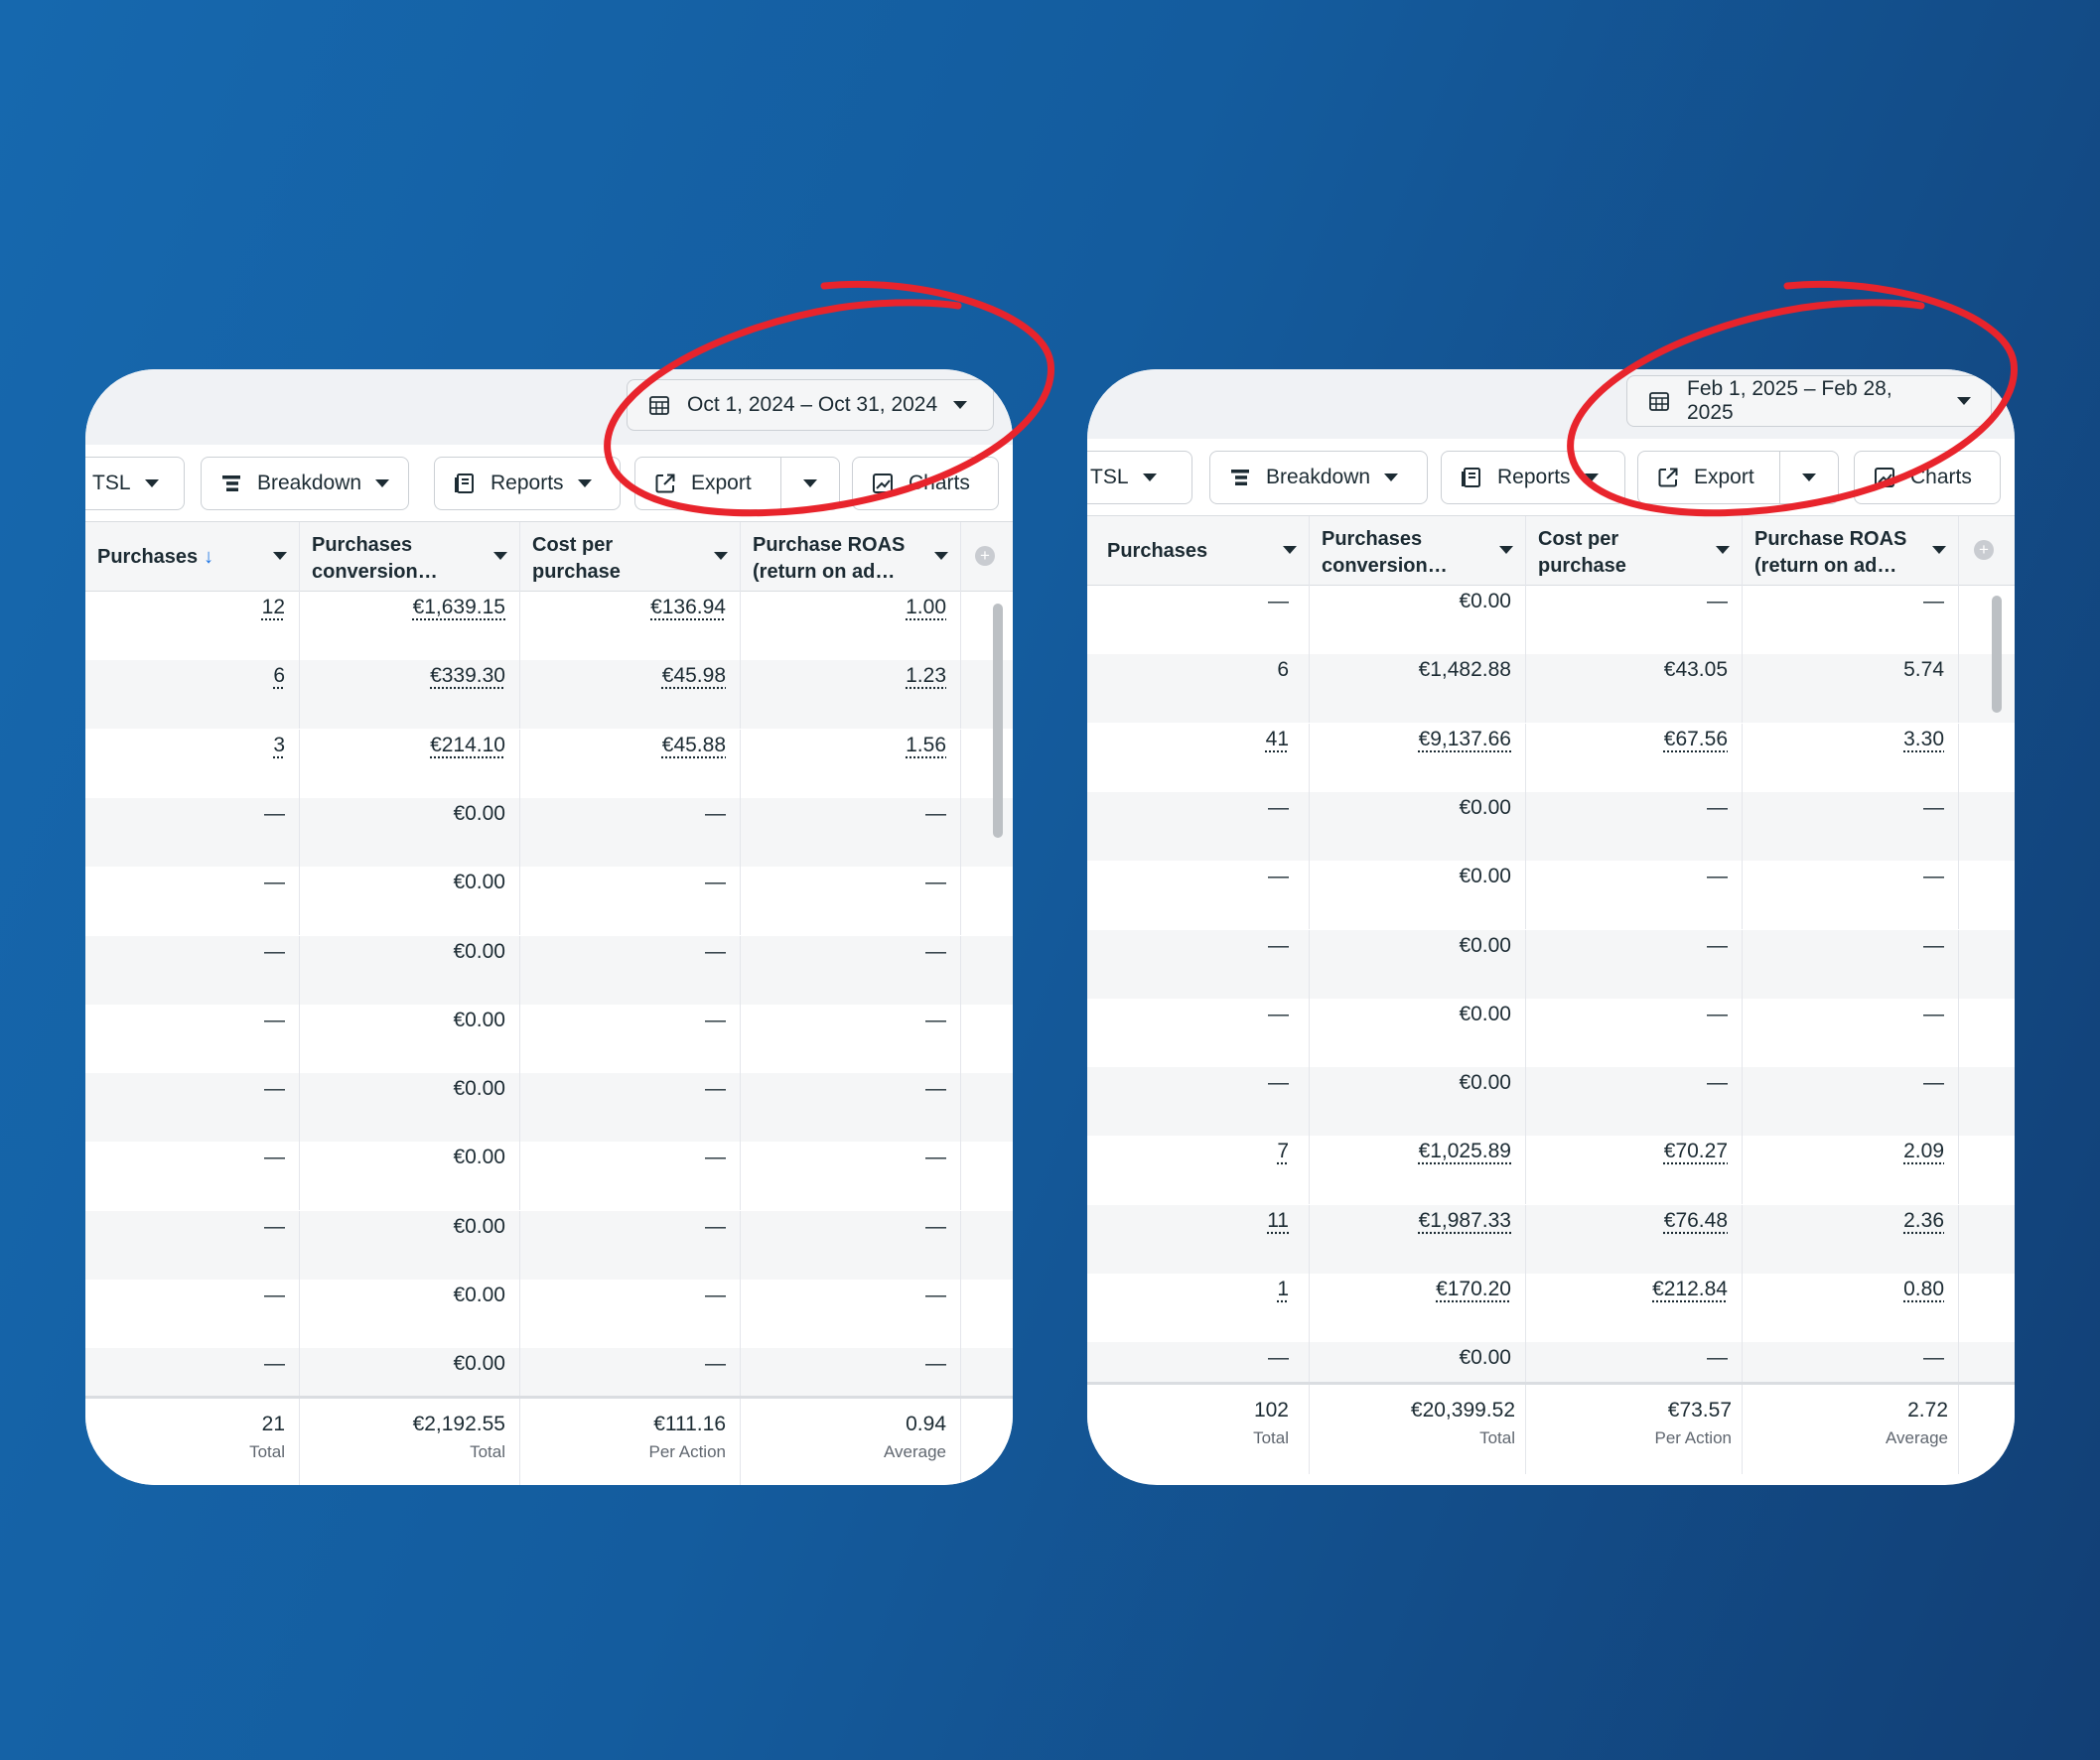 This screenshot has width=2100, height=1760. Describe the element at coordinates (1464, 1220) in the screenshot. I see `cell-value: €1,987.33` at that location.